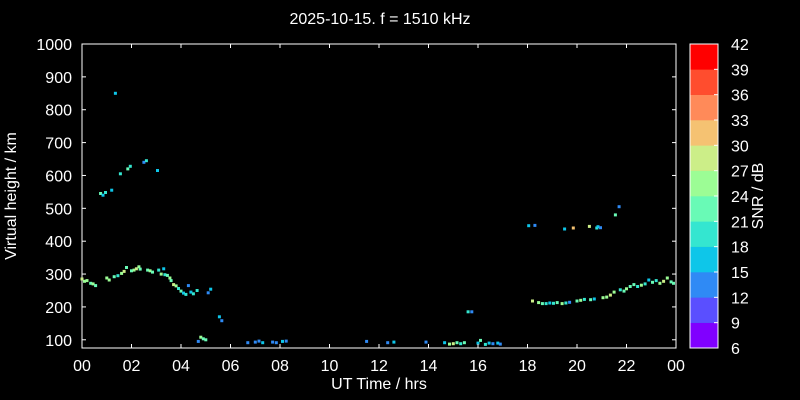 This screenshot has height=400, width=800. What do you see at coordinates (740, 96) in the screenshot?
I see `colorbar-tick-label: 36` at bounding box center [740, 96].